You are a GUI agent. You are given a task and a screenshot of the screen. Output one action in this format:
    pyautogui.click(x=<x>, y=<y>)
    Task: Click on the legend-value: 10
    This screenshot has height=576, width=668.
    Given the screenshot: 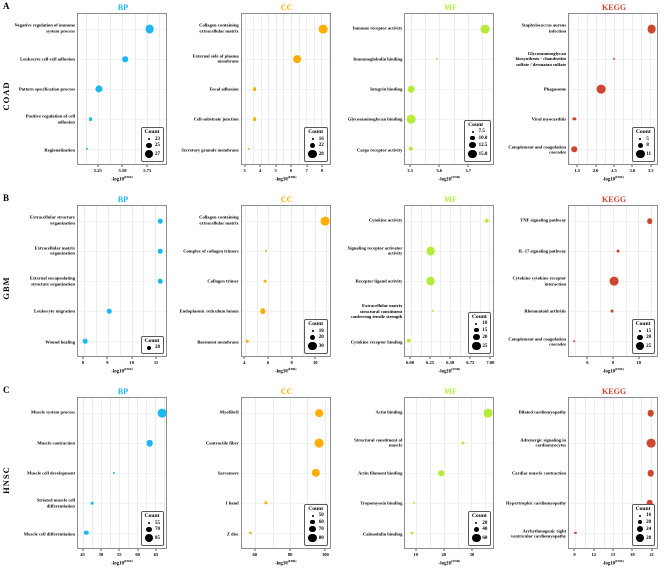 What is the action you would take?
    pyautogui.click(x=485, y=324)
    